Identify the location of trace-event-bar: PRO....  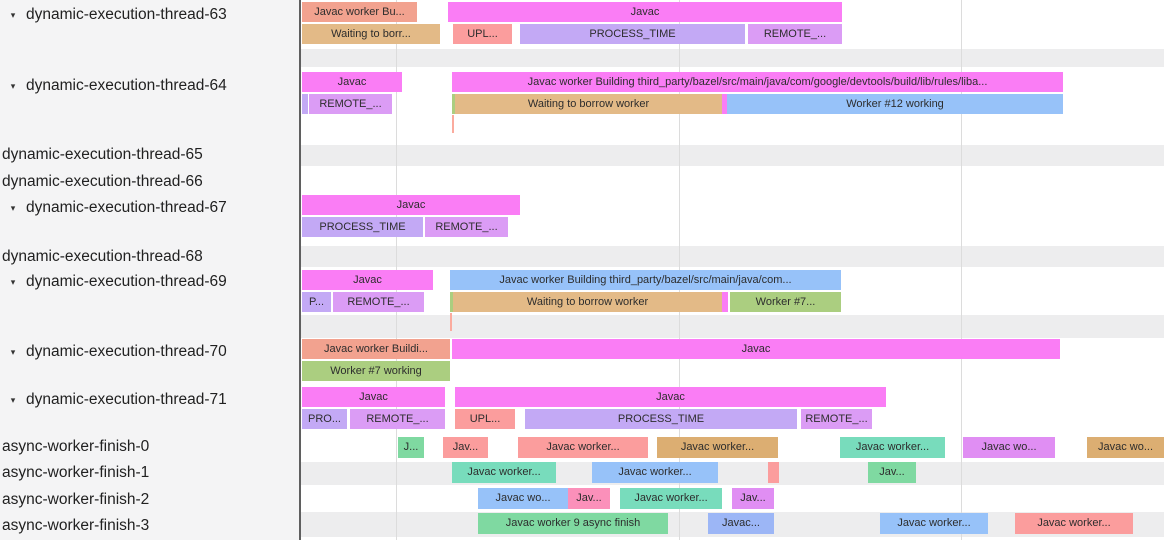
(324, 419).